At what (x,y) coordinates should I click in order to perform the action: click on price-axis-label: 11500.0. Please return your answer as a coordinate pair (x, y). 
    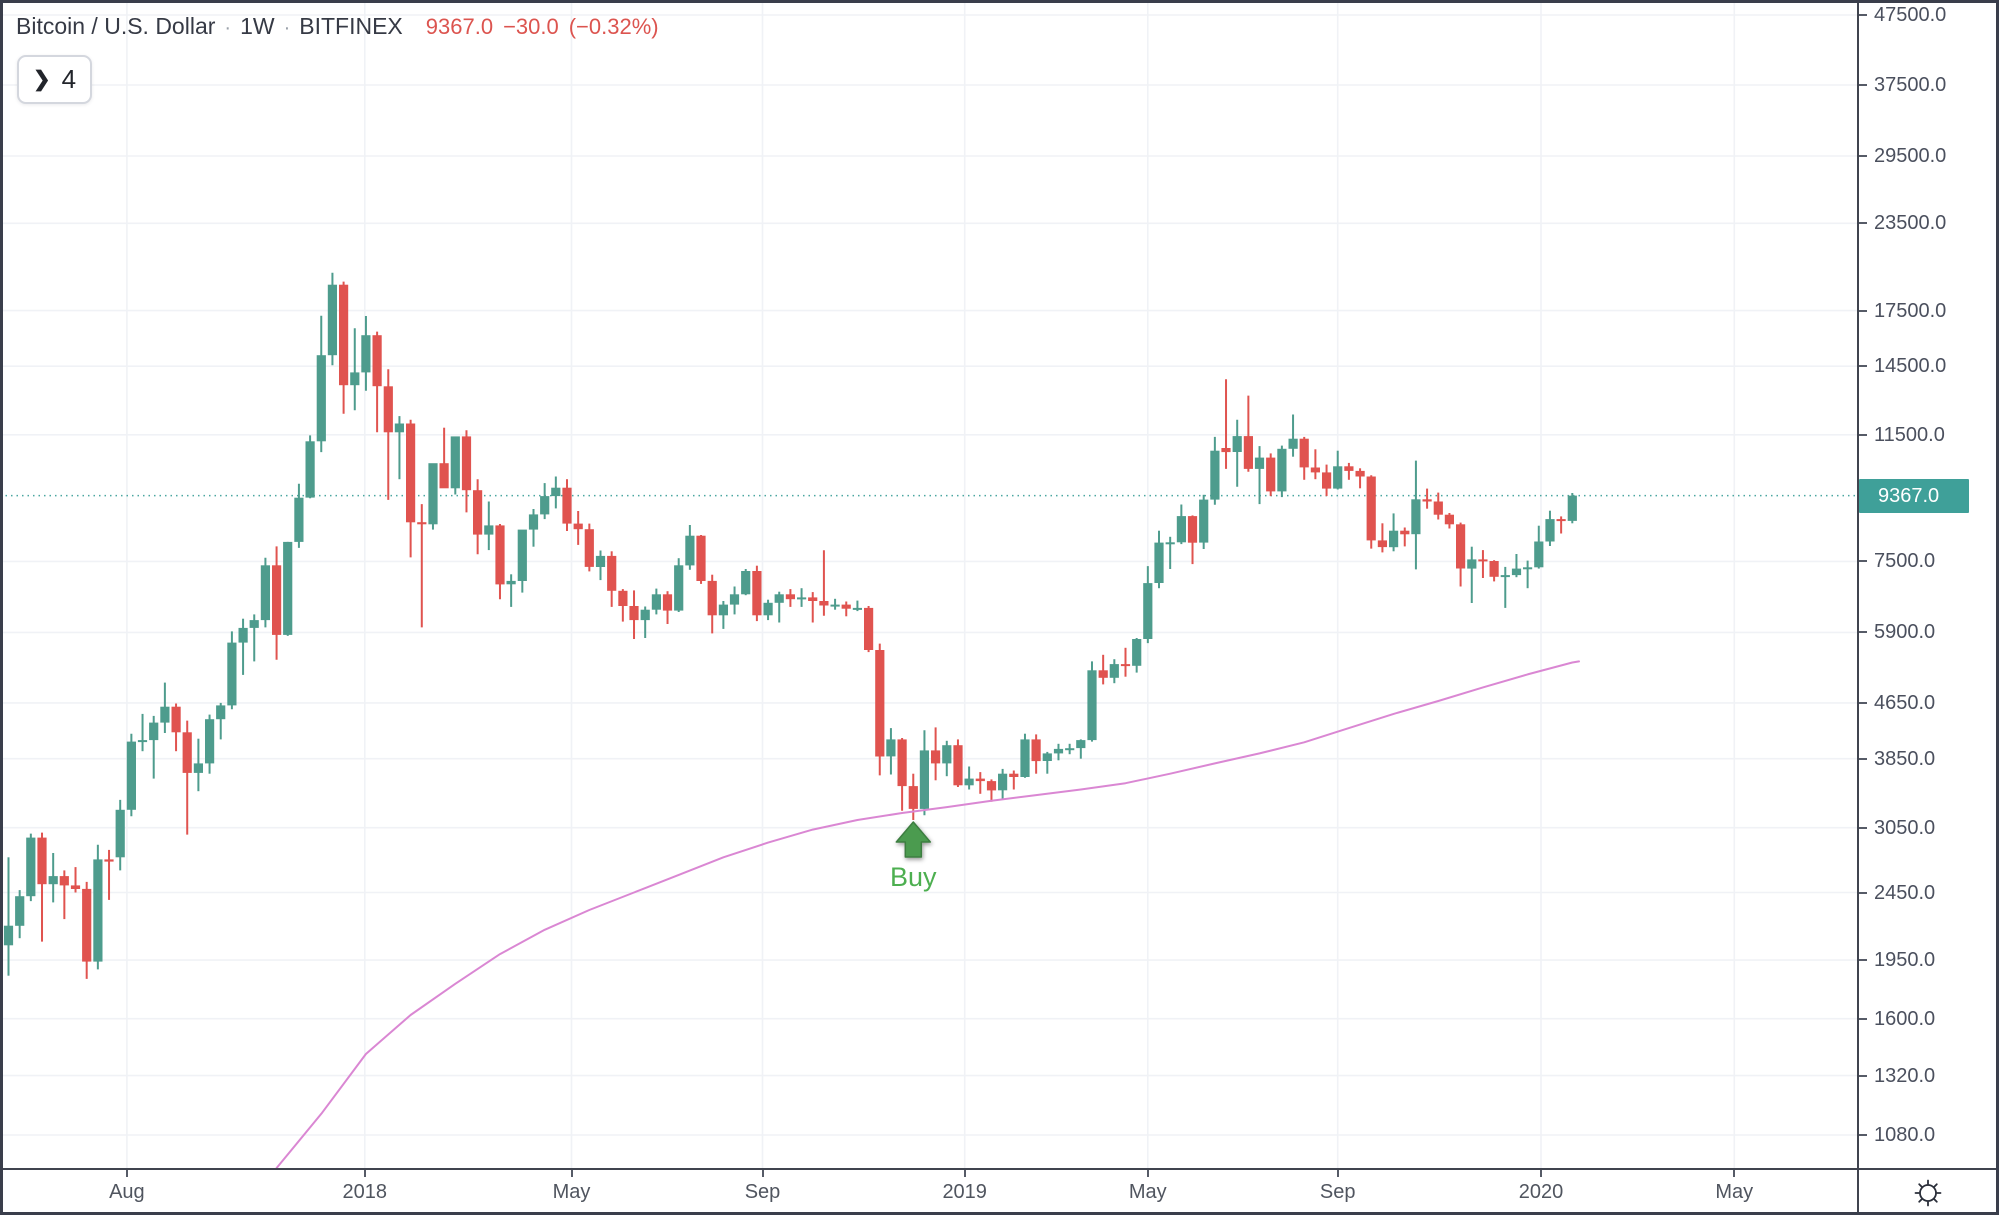
    Looking at the image, I should click on (1909, 434).